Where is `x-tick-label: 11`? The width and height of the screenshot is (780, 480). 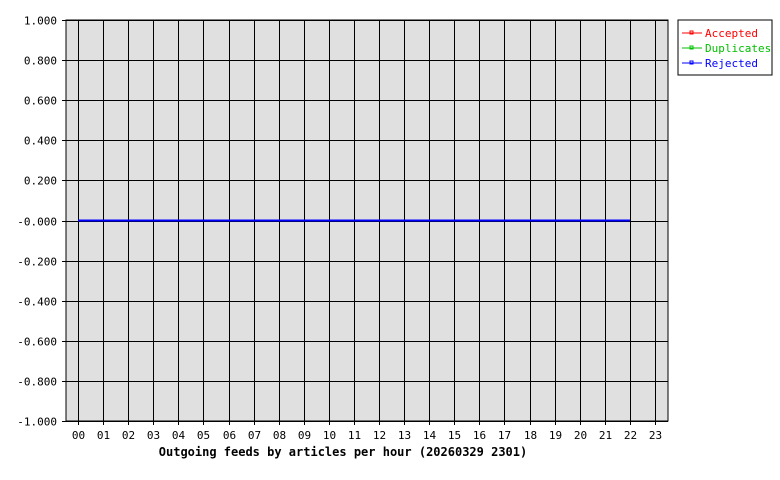
x-tick-label: 11 is located at coordinates (354, 435).